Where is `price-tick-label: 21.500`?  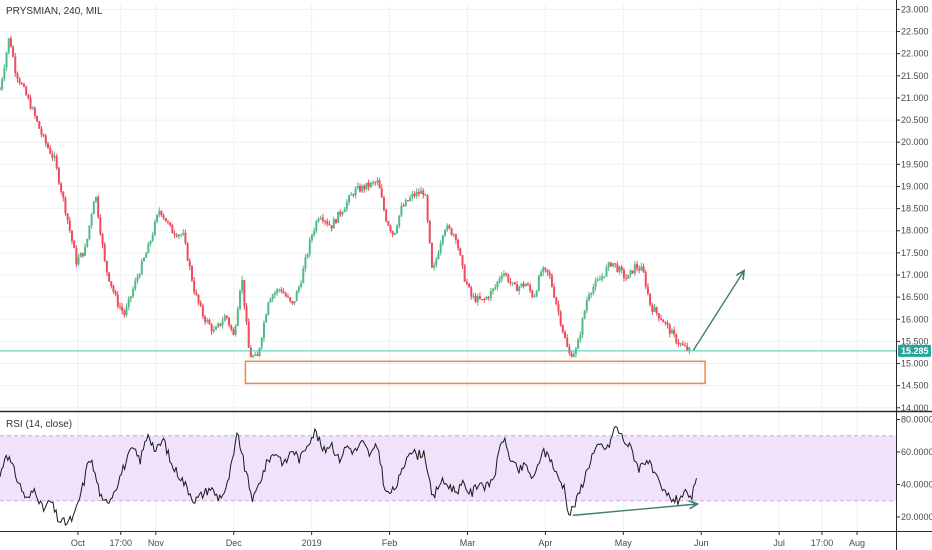 price-tick-label: 21.500 is located at coordinates (915, 76).